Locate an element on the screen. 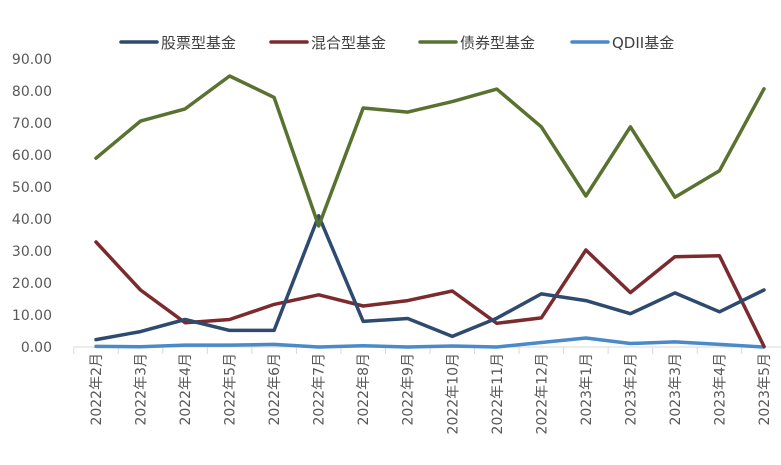 This screenshot has width=781, height=465. legend-label: 债券型基金 is located at coordinates (497, 43).